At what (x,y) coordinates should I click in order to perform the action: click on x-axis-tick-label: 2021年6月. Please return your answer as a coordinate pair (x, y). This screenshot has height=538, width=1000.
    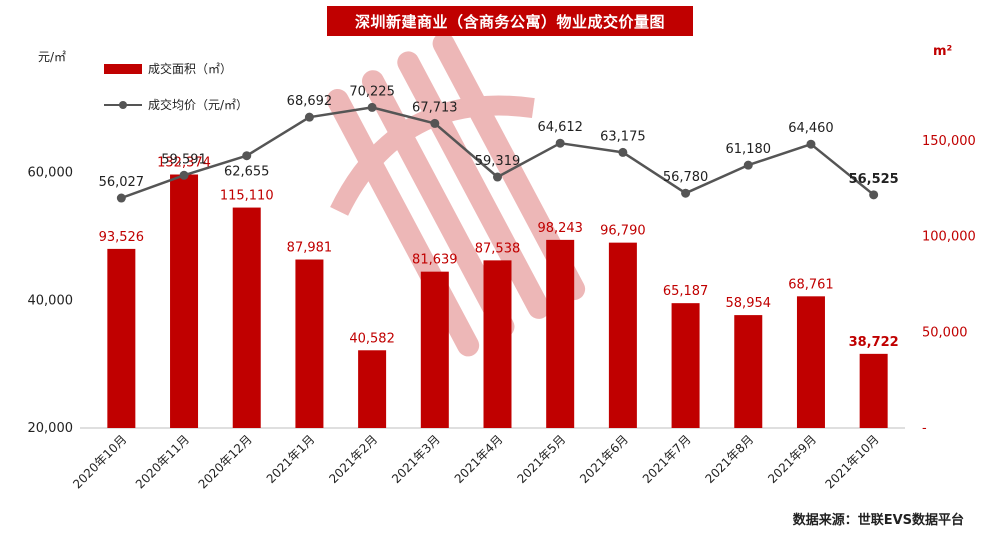
    Looking at the image, I should click on (604, 459).